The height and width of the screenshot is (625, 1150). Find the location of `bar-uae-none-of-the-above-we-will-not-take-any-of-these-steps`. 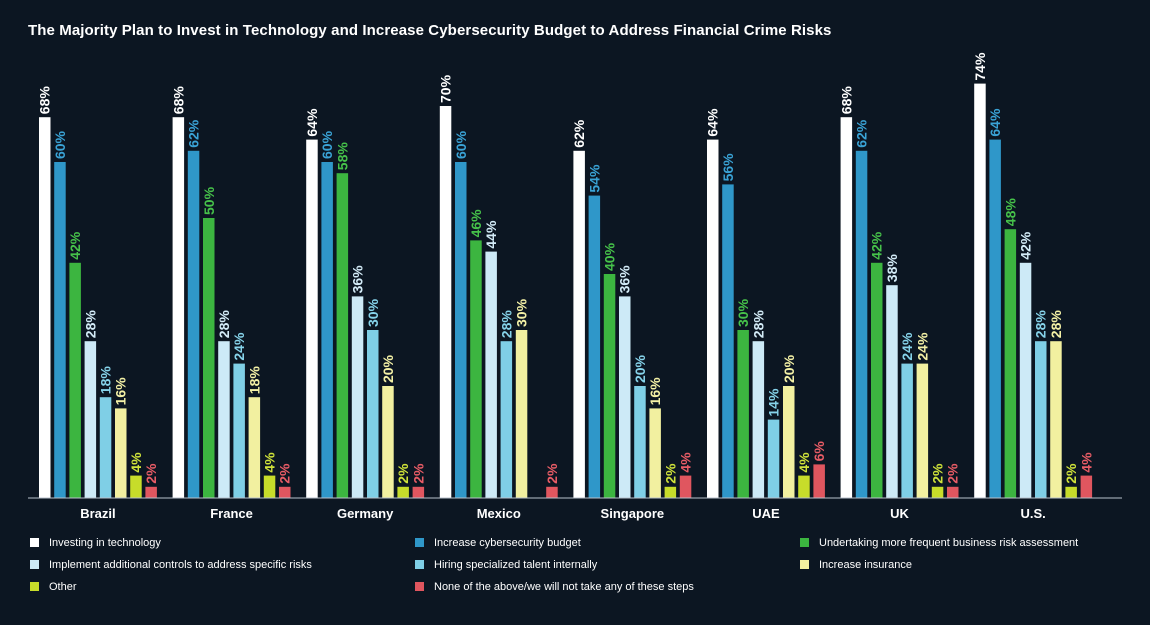

bar-uae-none-of-the-above-we-will-not-take-any-of-these-steps is located at coordinates (819, 481).